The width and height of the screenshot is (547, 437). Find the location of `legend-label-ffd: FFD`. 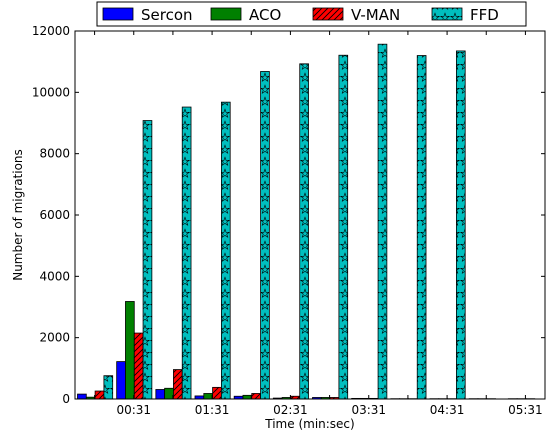

legend-label-ffd: FFD is located at coordinates (484, 15).